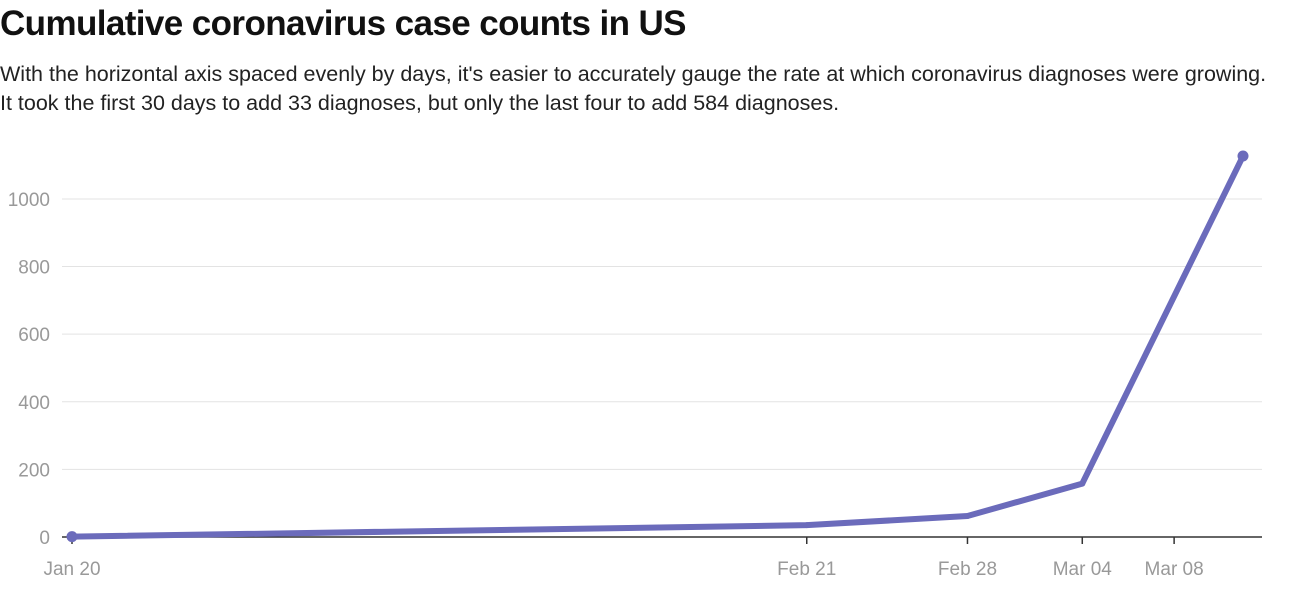 The height and width of the screenshot is (596, 1292). I want to click on x-tick-label: Mar 08, so click(1174, 569).